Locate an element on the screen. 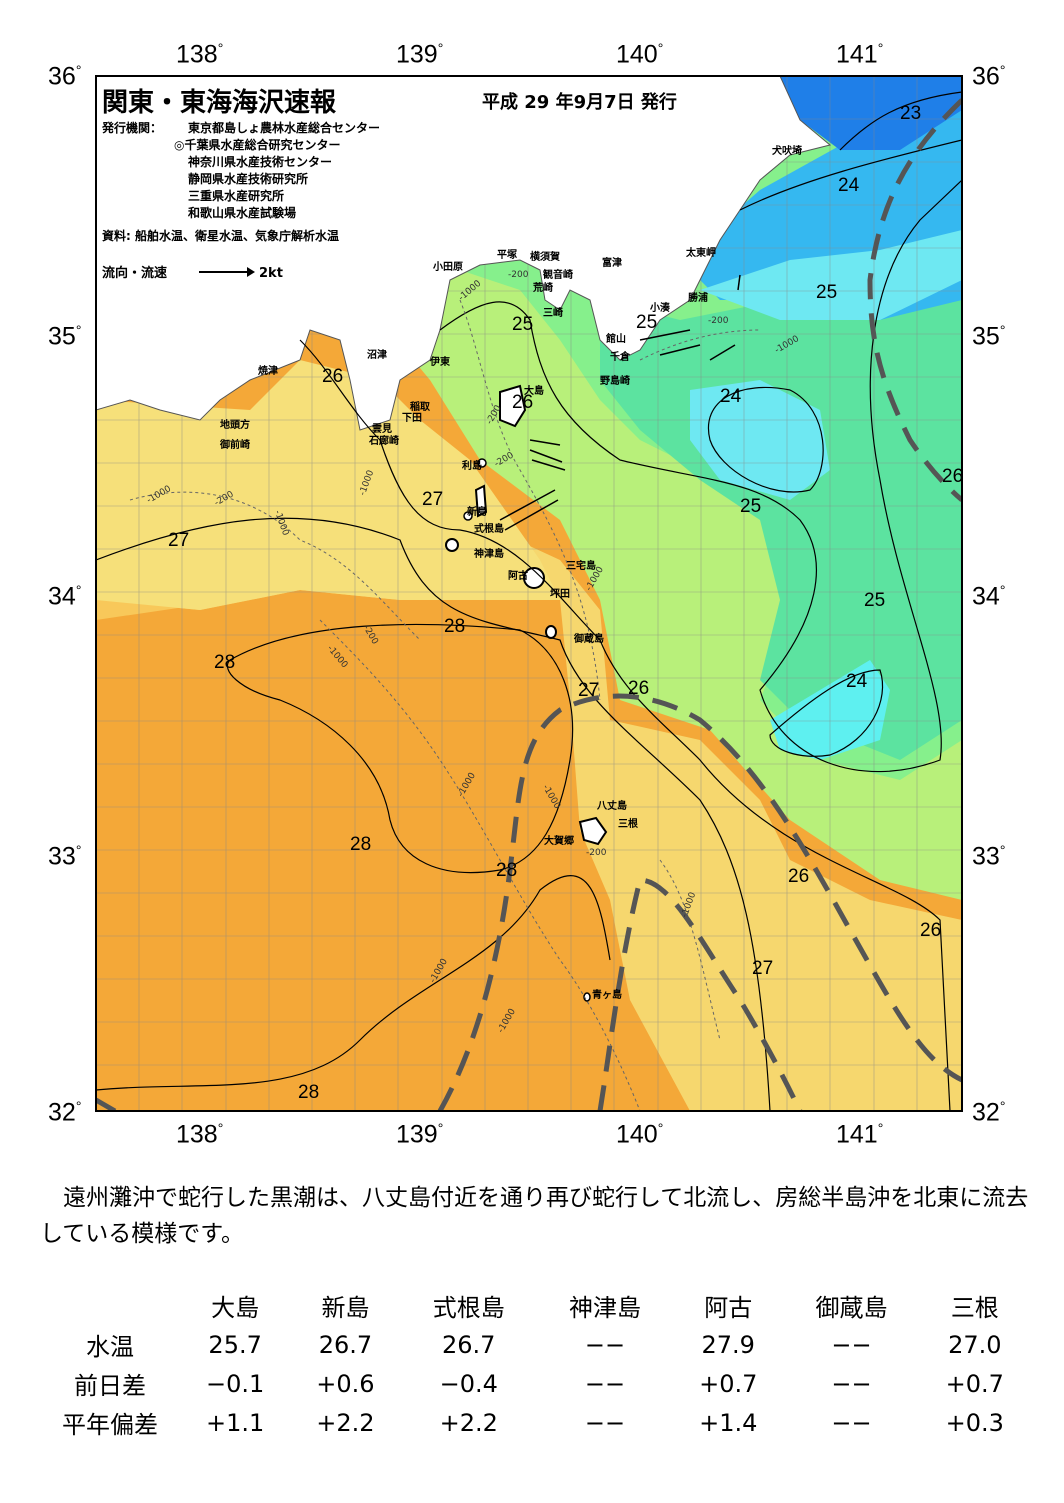  column-header: 御蔵島 is located at coordinates (851, 1308).